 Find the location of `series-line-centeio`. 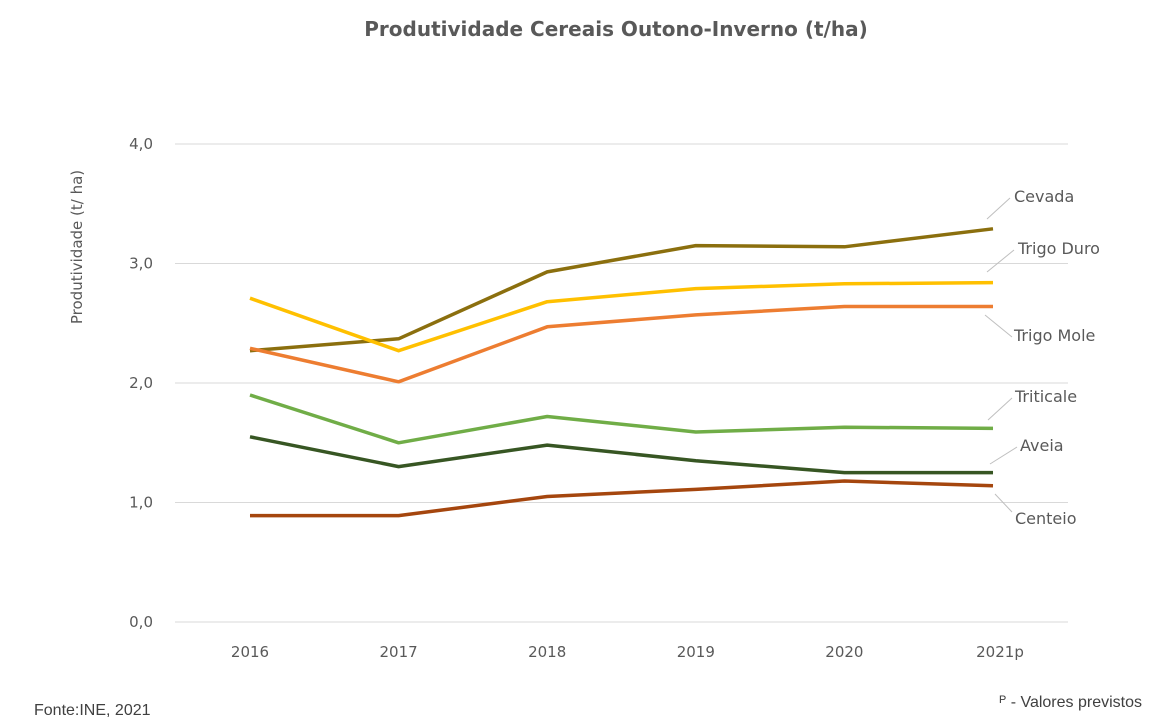

series-line-centeio is located at coordinates (622, 498).